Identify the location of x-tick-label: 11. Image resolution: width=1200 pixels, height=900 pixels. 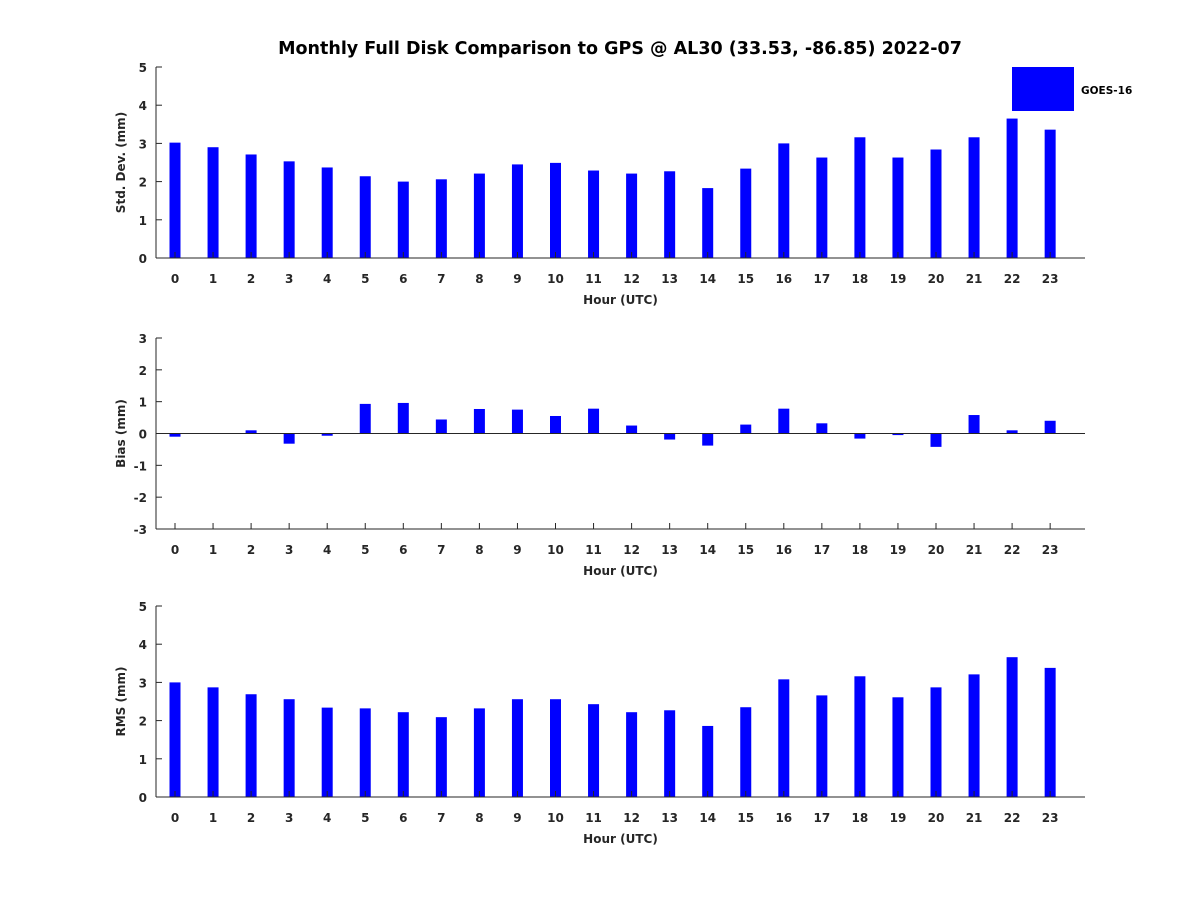
(593, 550).